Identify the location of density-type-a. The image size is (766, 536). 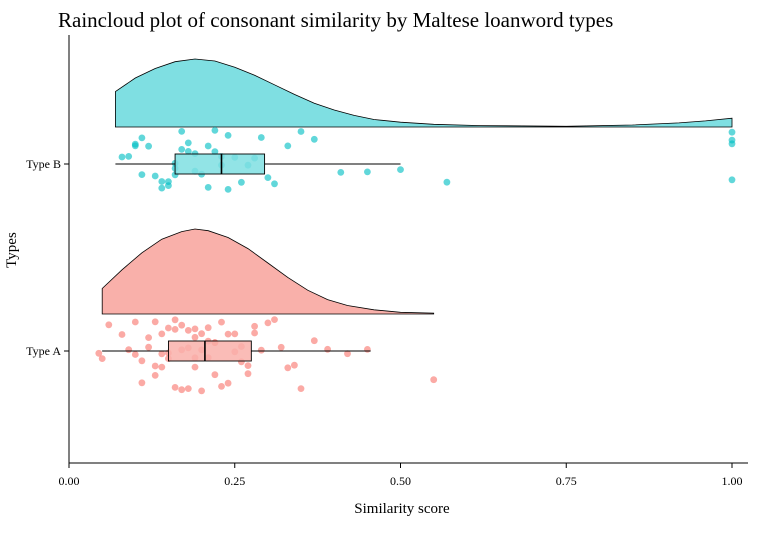
(268, 271).